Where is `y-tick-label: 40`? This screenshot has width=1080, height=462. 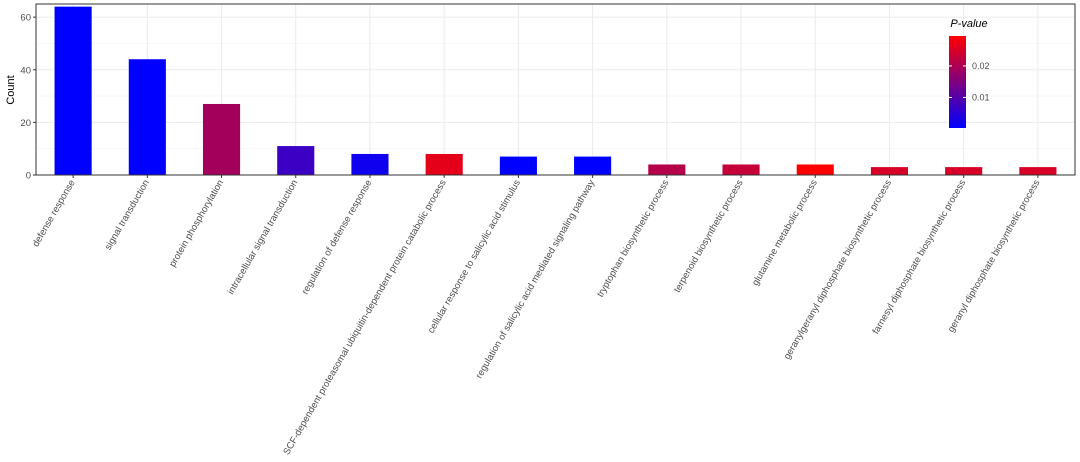
y-tick-label: 40 is located at coordinates (25, 70).